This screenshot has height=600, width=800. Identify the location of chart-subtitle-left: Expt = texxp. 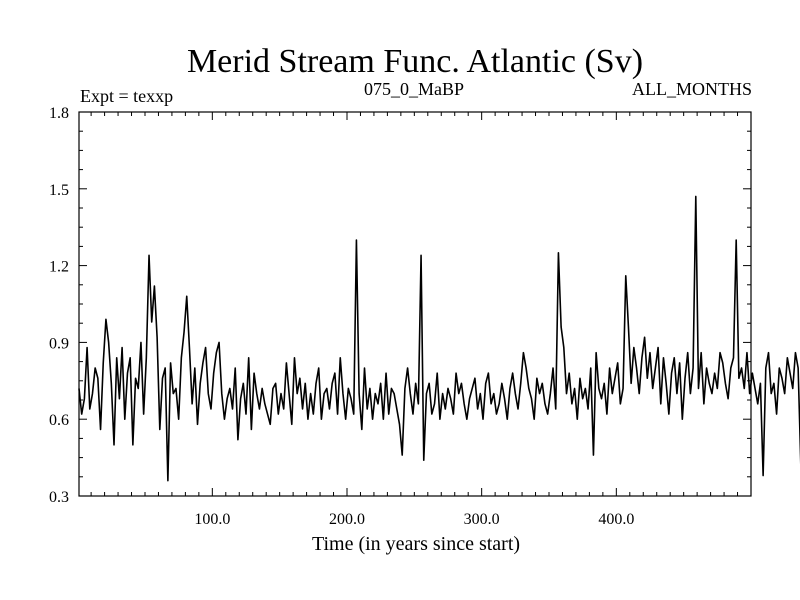
(126, 96).